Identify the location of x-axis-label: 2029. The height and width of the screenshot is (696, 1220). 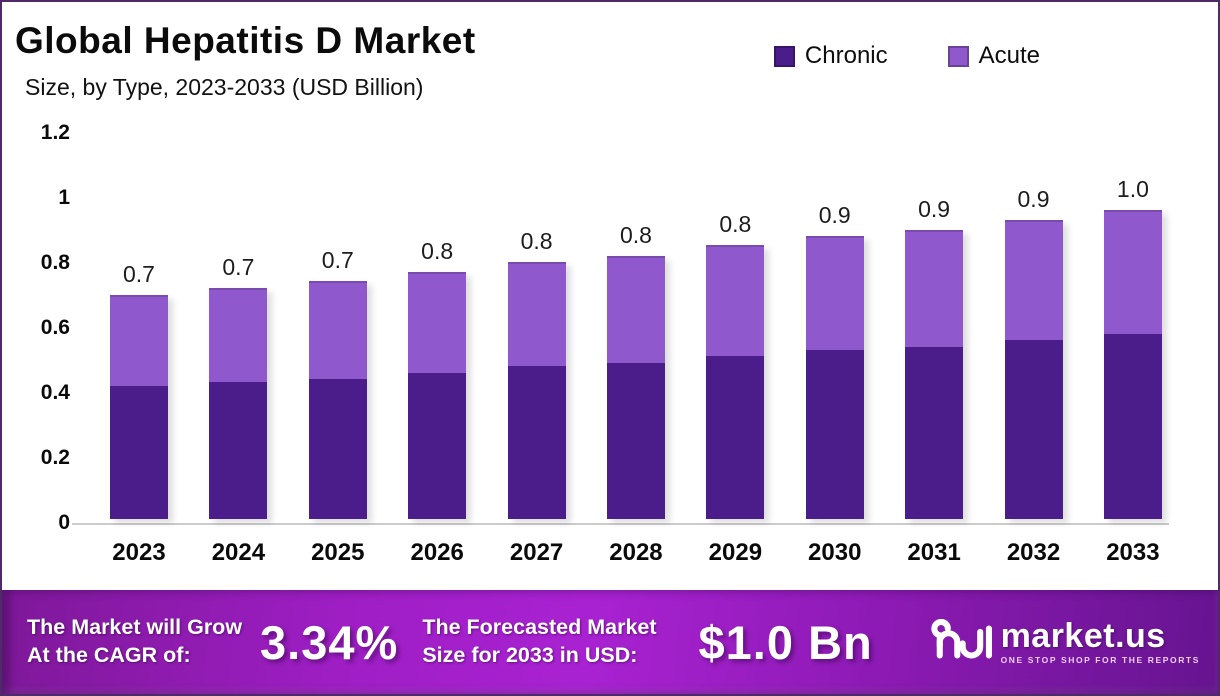
(735, 552).